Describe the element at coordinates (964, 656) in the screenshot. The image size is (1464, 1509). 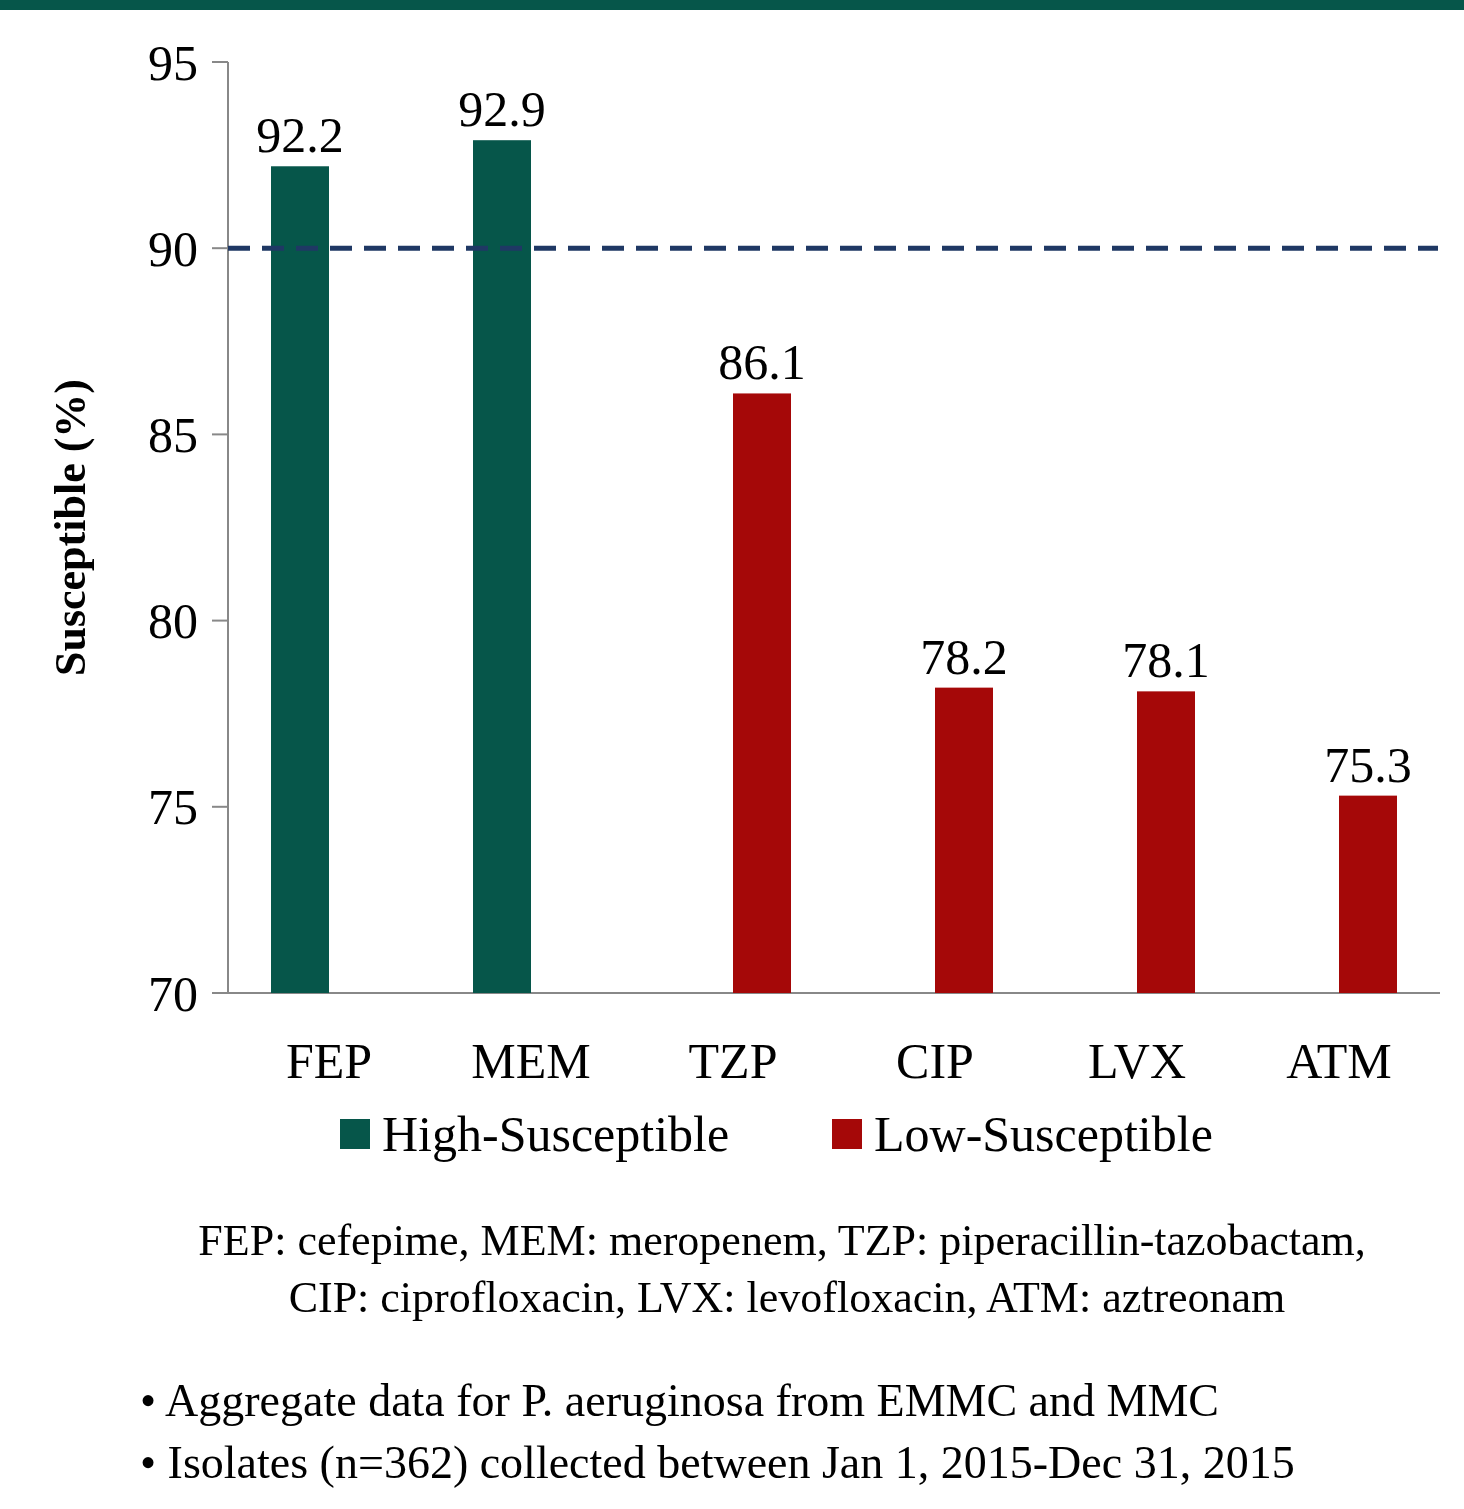
I see `data-label: 78.2` at that location.